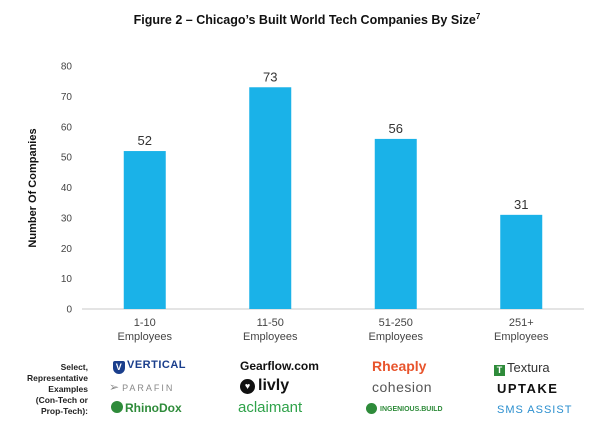 The width and height of the screenshot is (614, 441). Describe the element at coordinates (67, 67) in the screenshot. I see `y-tick-label: 80` at that location.